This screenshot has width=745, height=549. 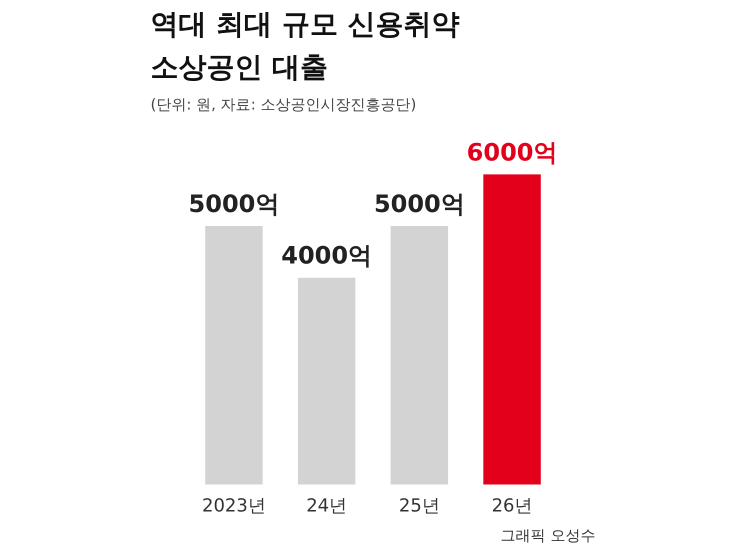 I want to click on data-label: 6000억, so click(x=512, y=152).